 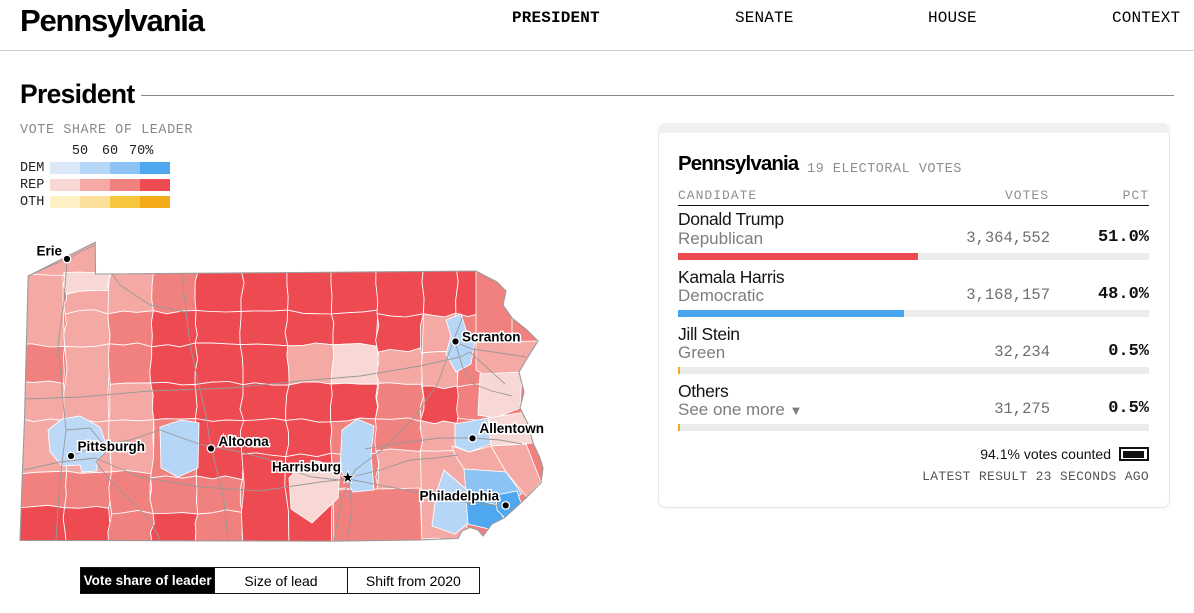 I want to click on svg-text: Erie, so click(x=49, y=251).